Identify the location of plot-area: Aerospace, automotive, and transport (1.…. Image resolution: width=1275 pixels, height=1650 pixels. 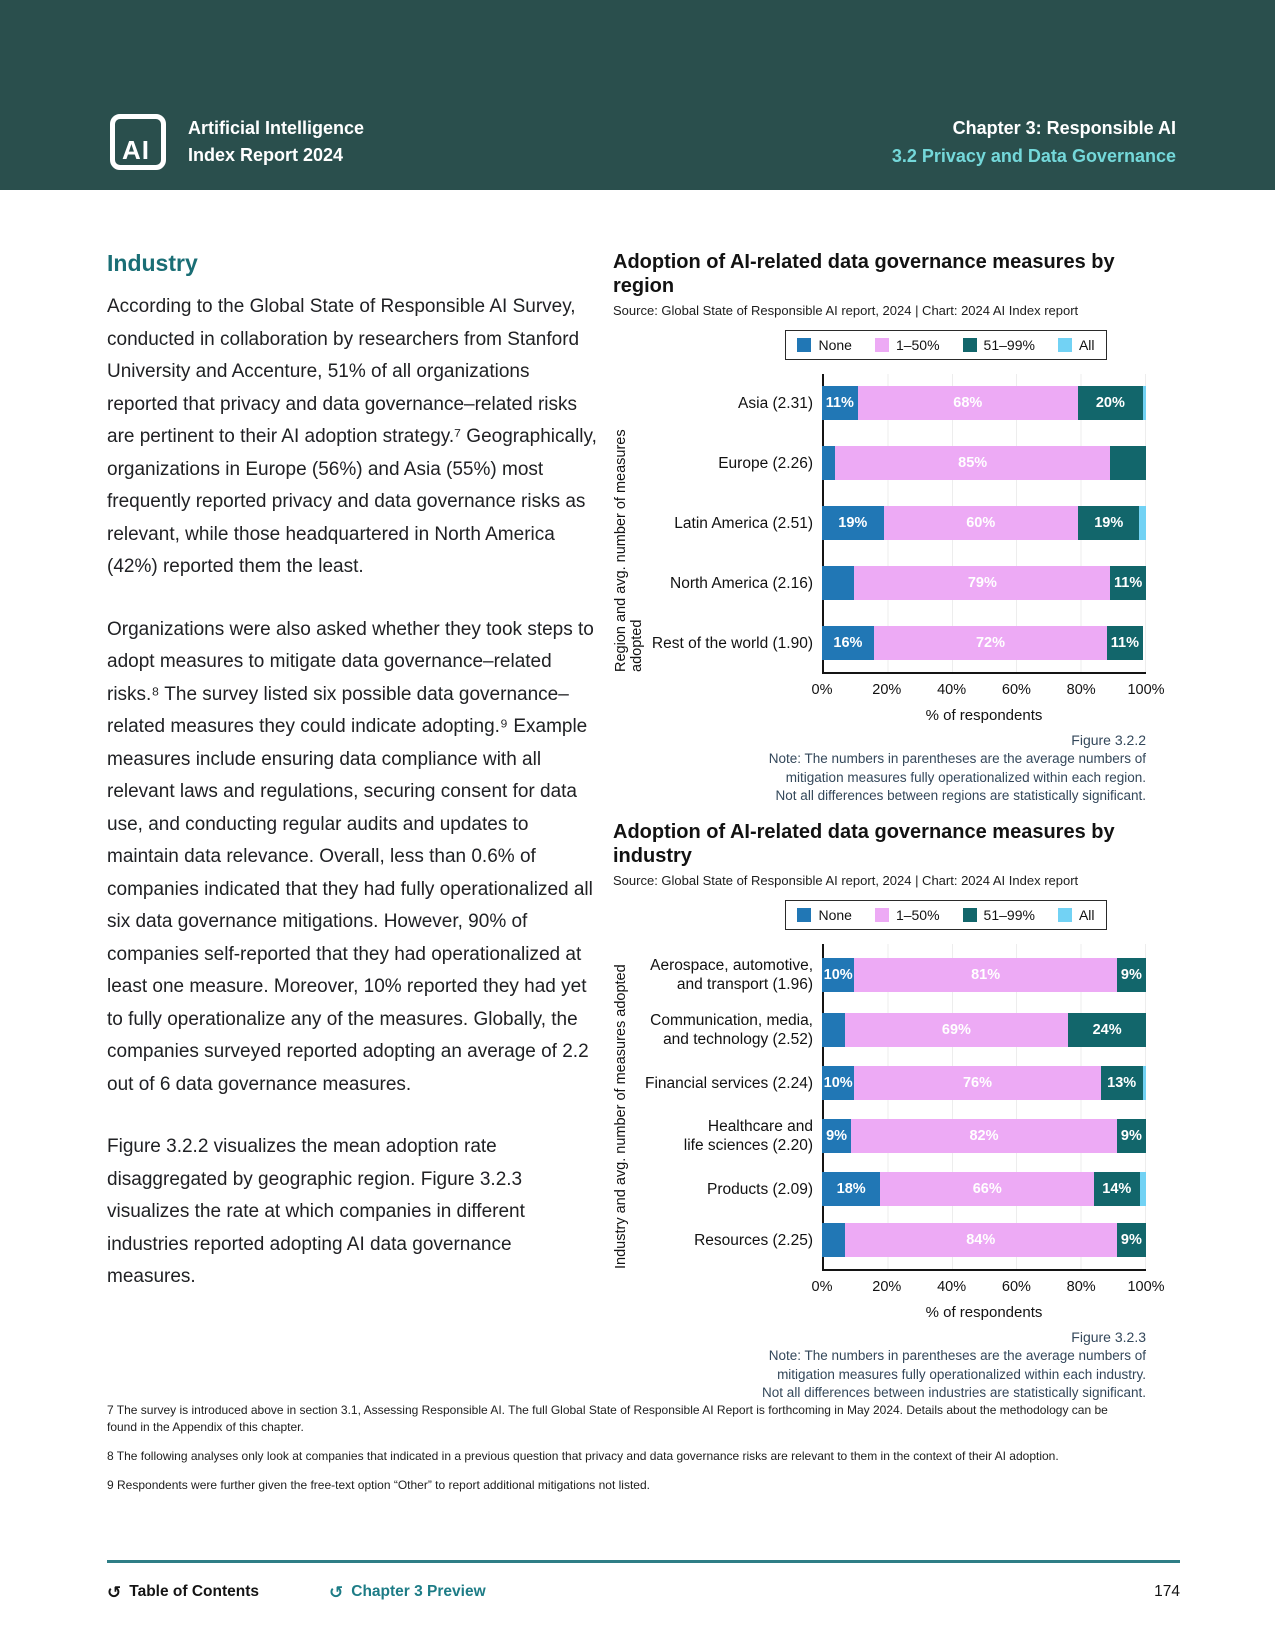
(879, 1107).